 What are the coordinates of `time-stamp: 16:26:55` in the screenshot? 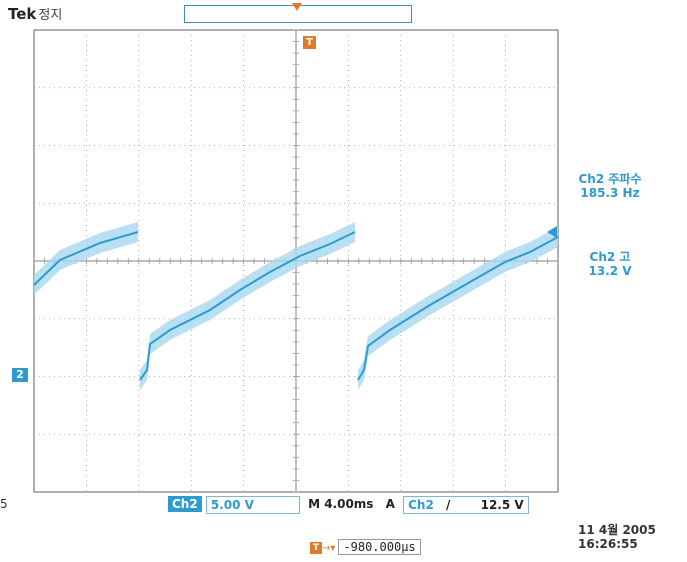 It's located at (608, 544).